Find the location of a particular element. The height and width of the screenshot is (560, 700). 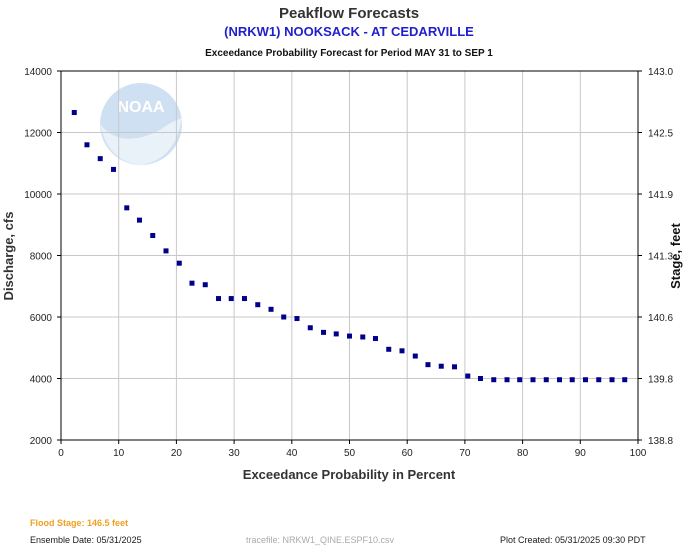

x-tick-label: 60 is located at coordinates (408, 453).